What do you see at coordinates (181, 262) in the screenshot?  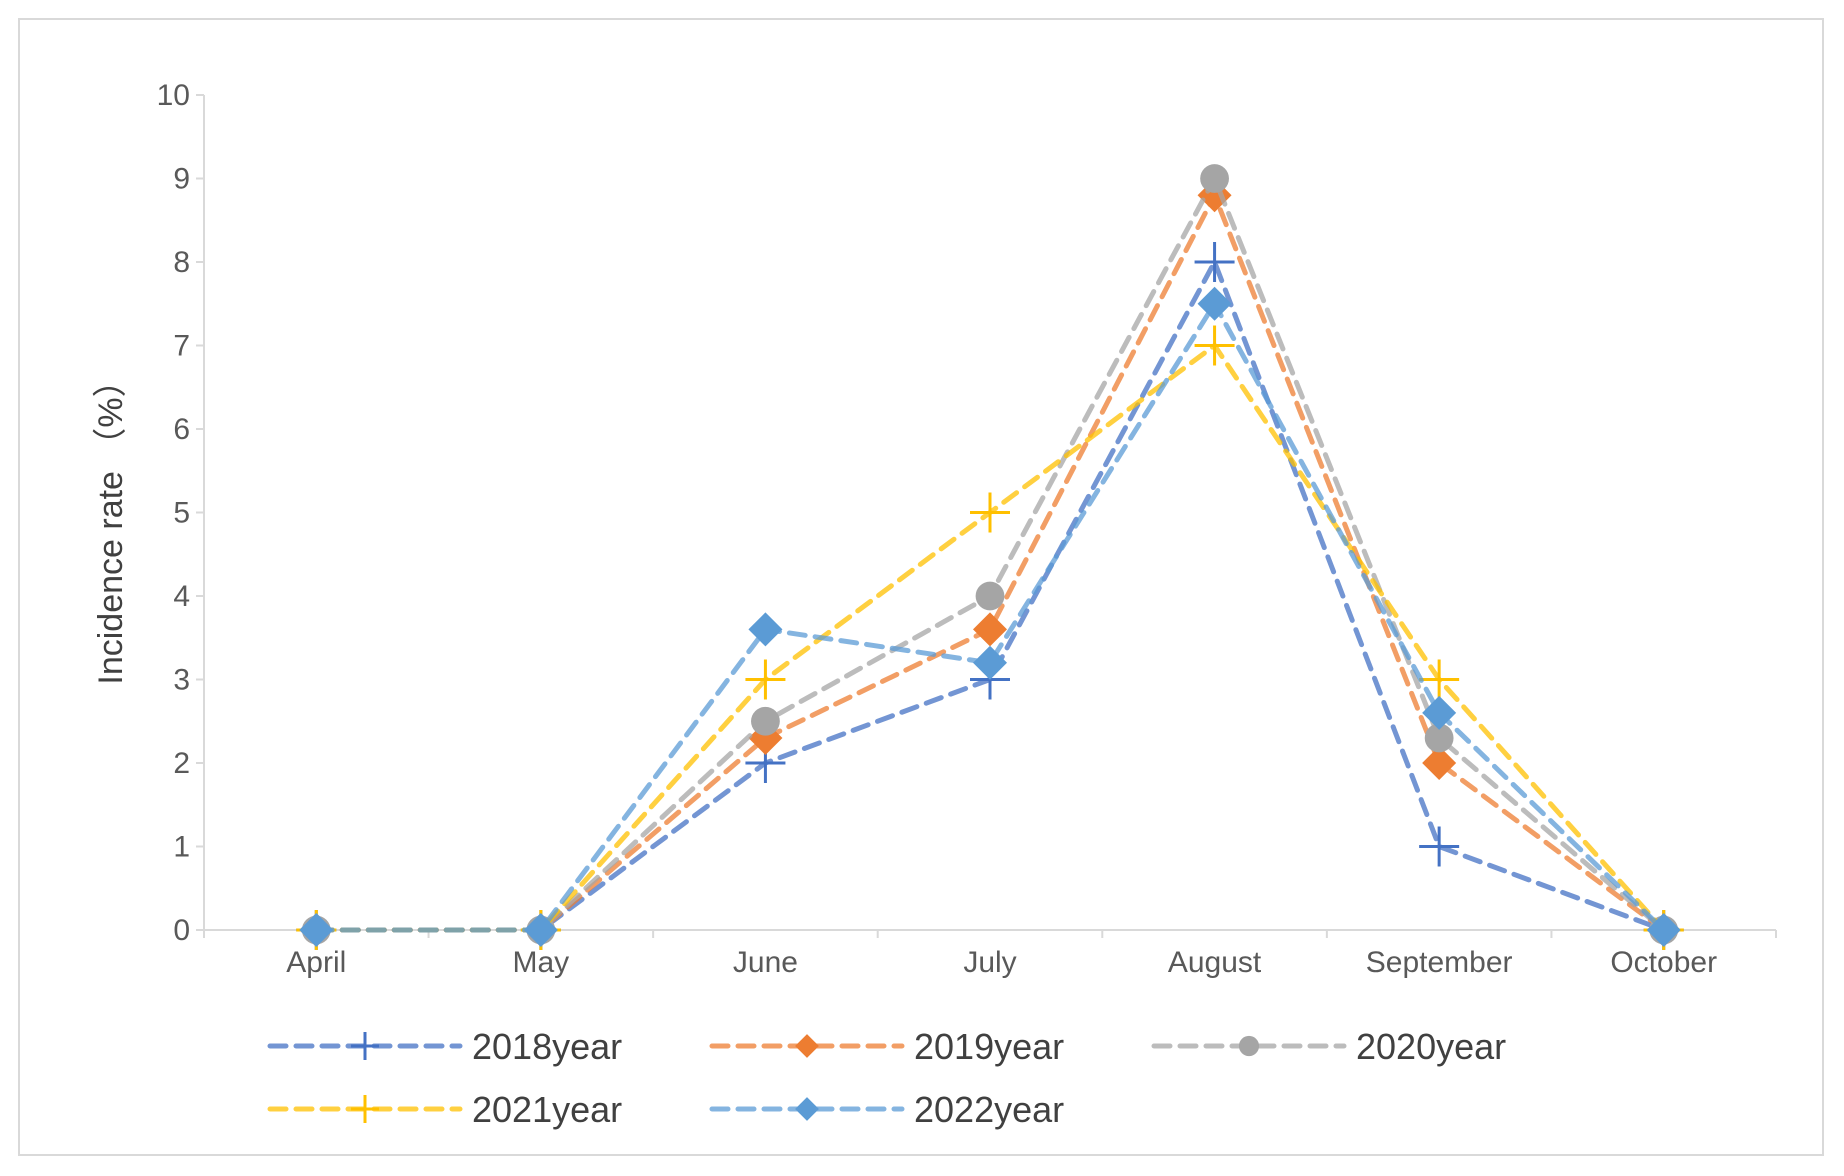 I see `y-tick-label: 8` at bounding box center [181, 262].